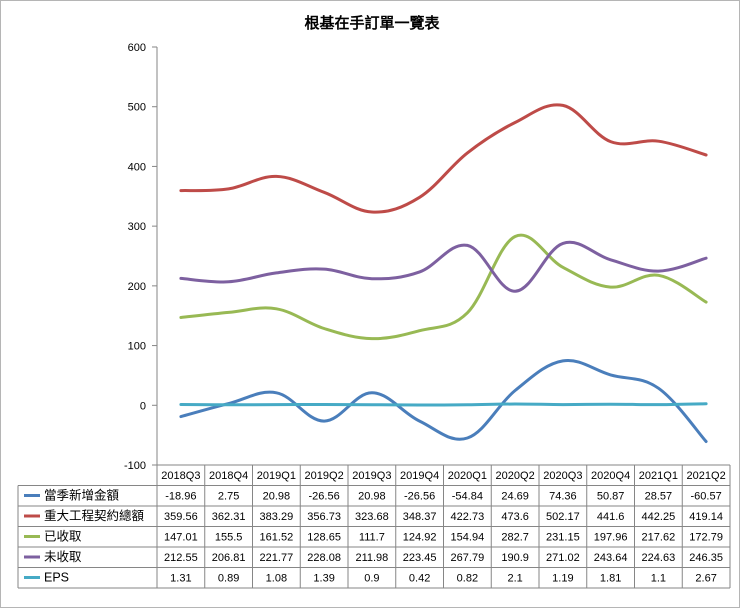 Image resolution: width=740 pixels, height=608 pixels. What do you see at coordinates (515, 538) in the screenshot?
I see `data-label: 282.7` at bounding box center [515, 538].